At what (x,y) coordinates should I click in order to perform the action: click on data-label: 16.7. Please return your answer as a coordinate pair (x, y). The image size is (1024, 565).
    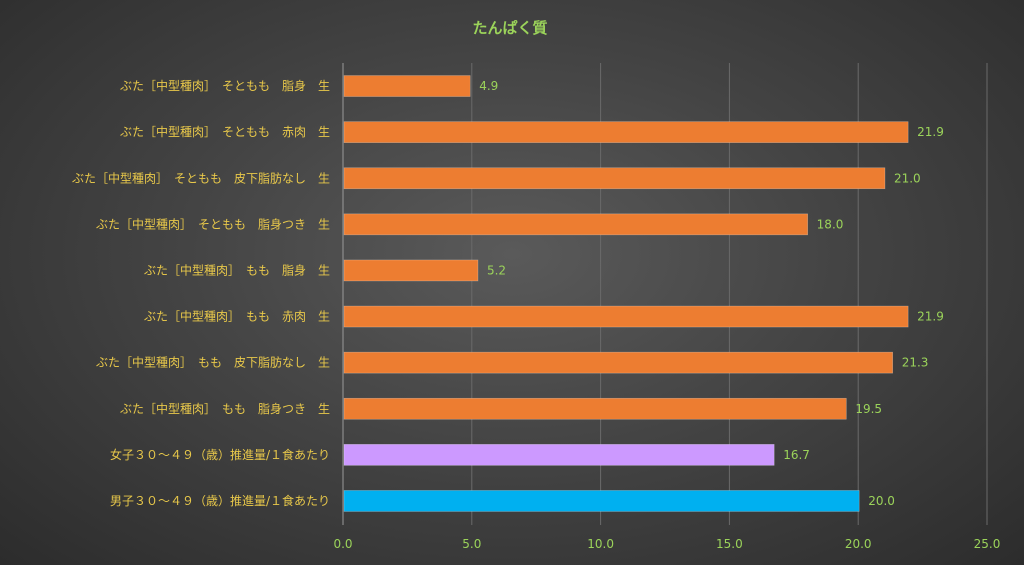
    Looking at the image, I should click on (796, 455).